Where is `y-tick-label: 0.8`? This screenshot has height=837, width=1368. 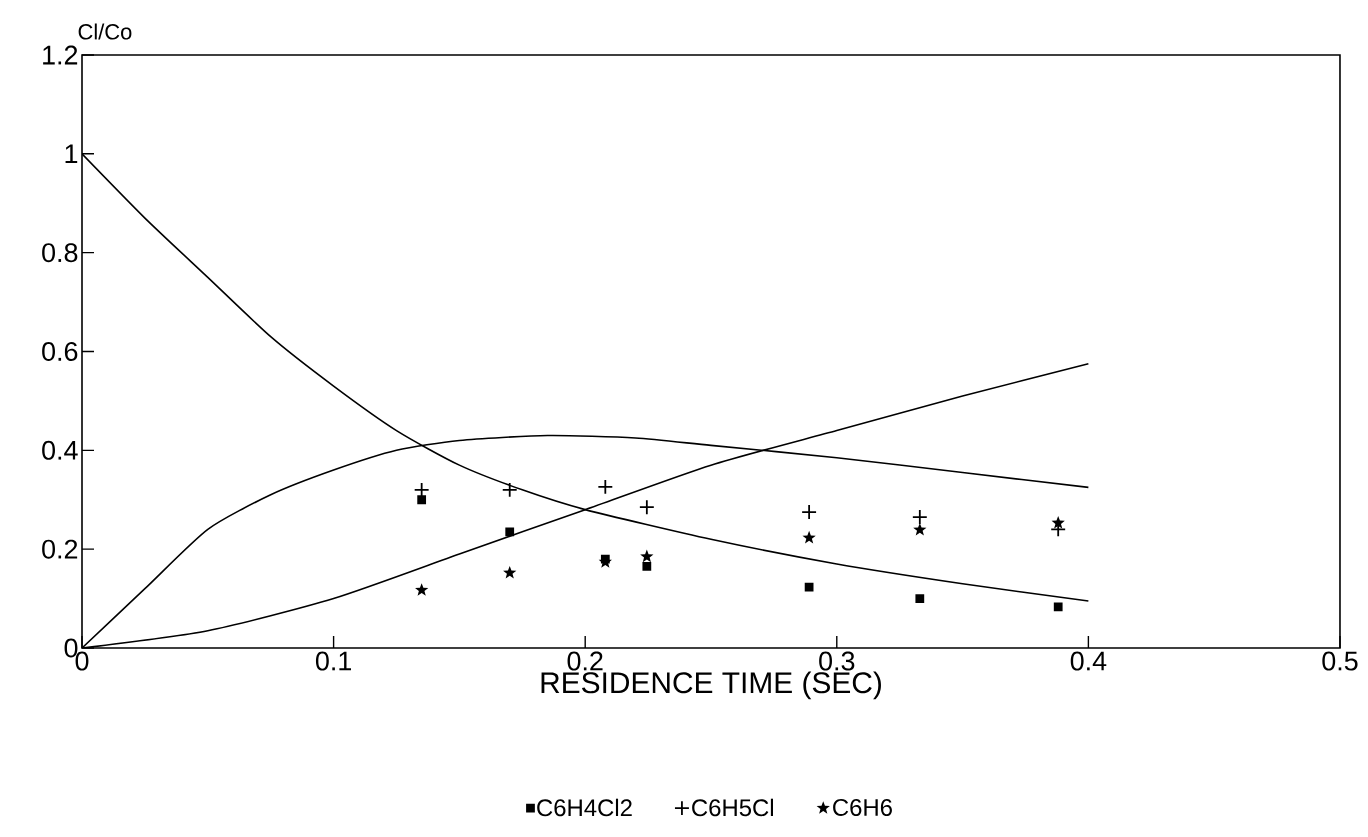
y-tick-label: 0.8 is located at coordinates (60, 253).